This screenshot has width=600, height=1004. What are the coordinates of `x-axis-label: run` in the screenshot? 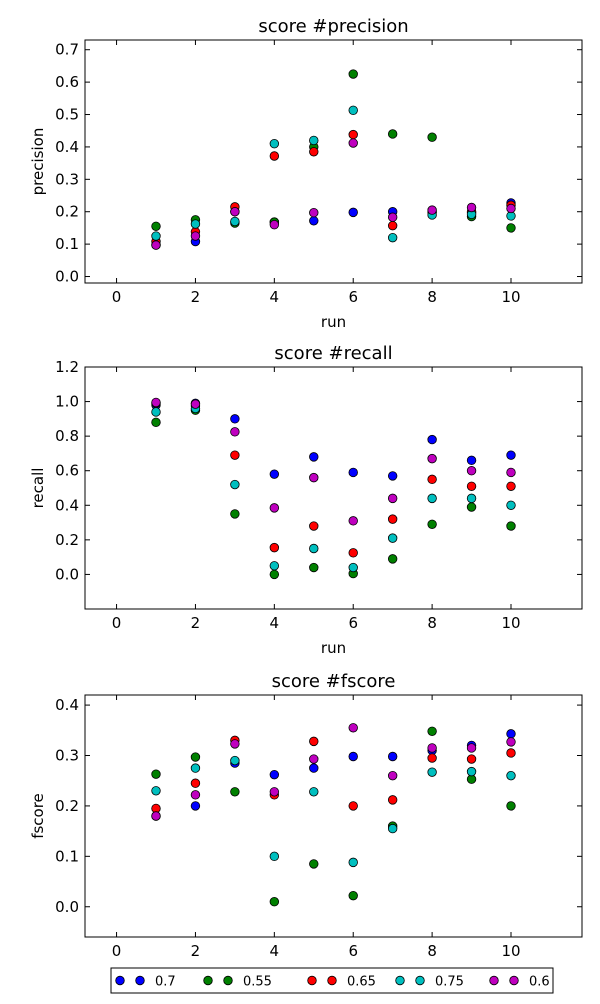 It's located at (333, 648).